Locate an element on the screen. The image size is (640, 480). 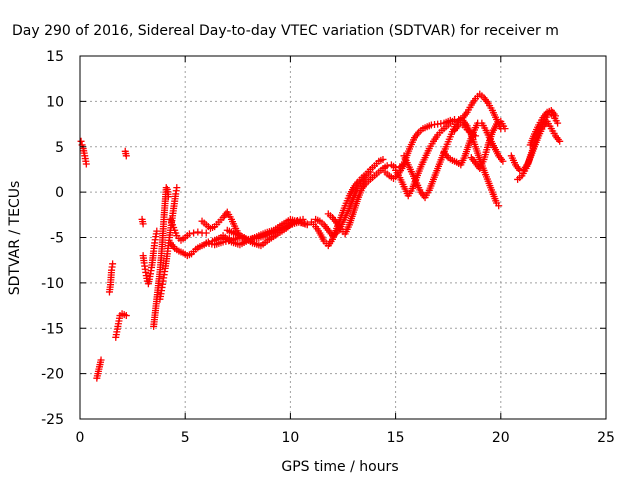
y-tick-label: -5 is located at coordinates (57, 239).